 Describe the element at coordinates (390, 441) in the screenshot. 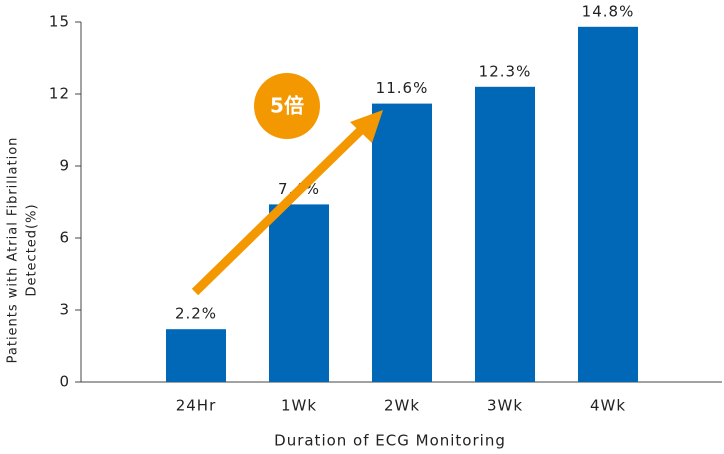

I see `x-axis-label: Duration of ECG Monitoring` at that location.